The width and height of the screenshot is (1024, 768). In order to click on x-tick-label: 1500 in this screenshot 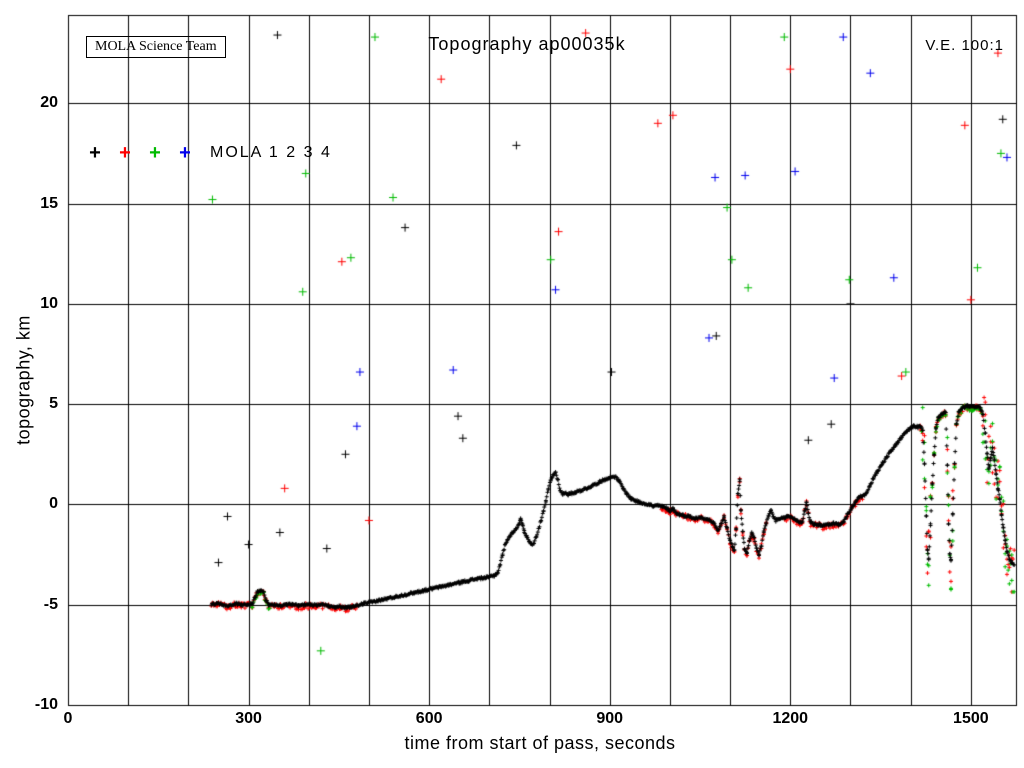, I will do `click(971, 718)`.